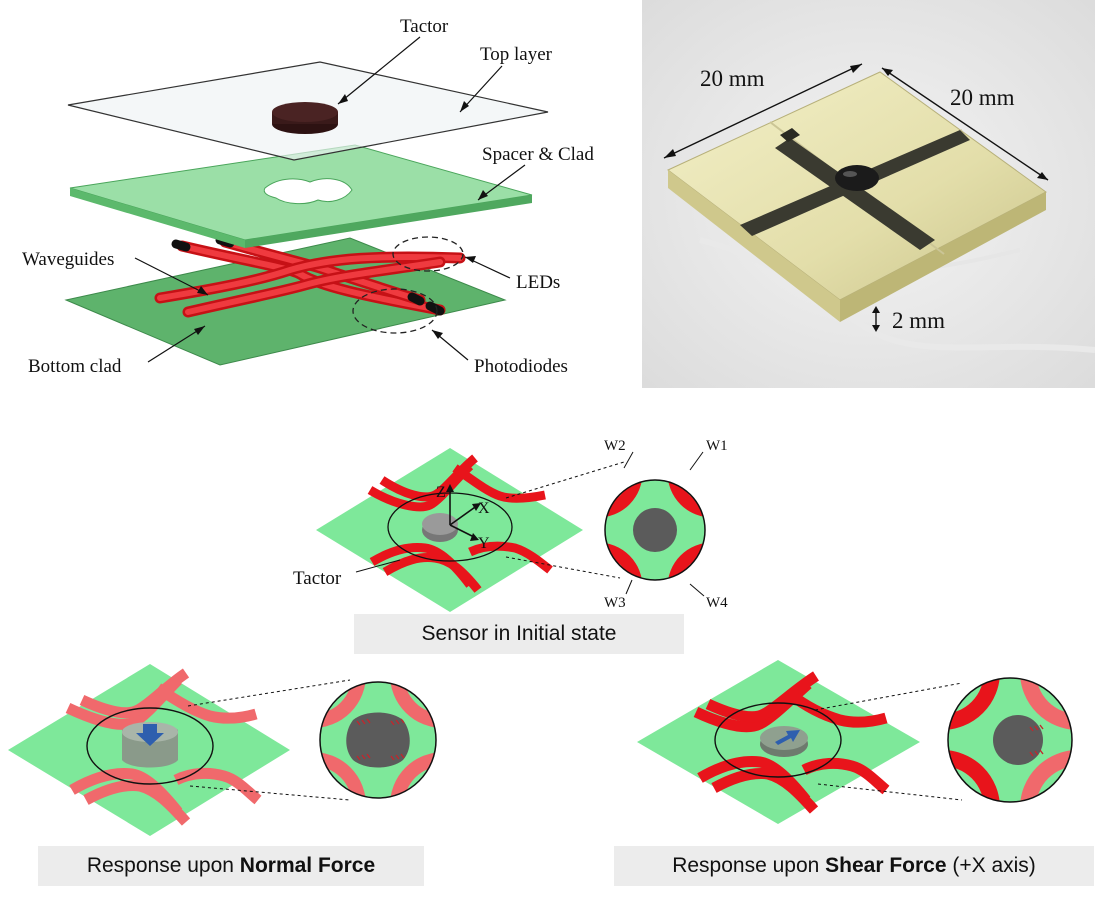 The image size is (1095, 897). Describe the element at coordinates (615, 446) in the screenshot. I see `label-w2: W2` at that location.